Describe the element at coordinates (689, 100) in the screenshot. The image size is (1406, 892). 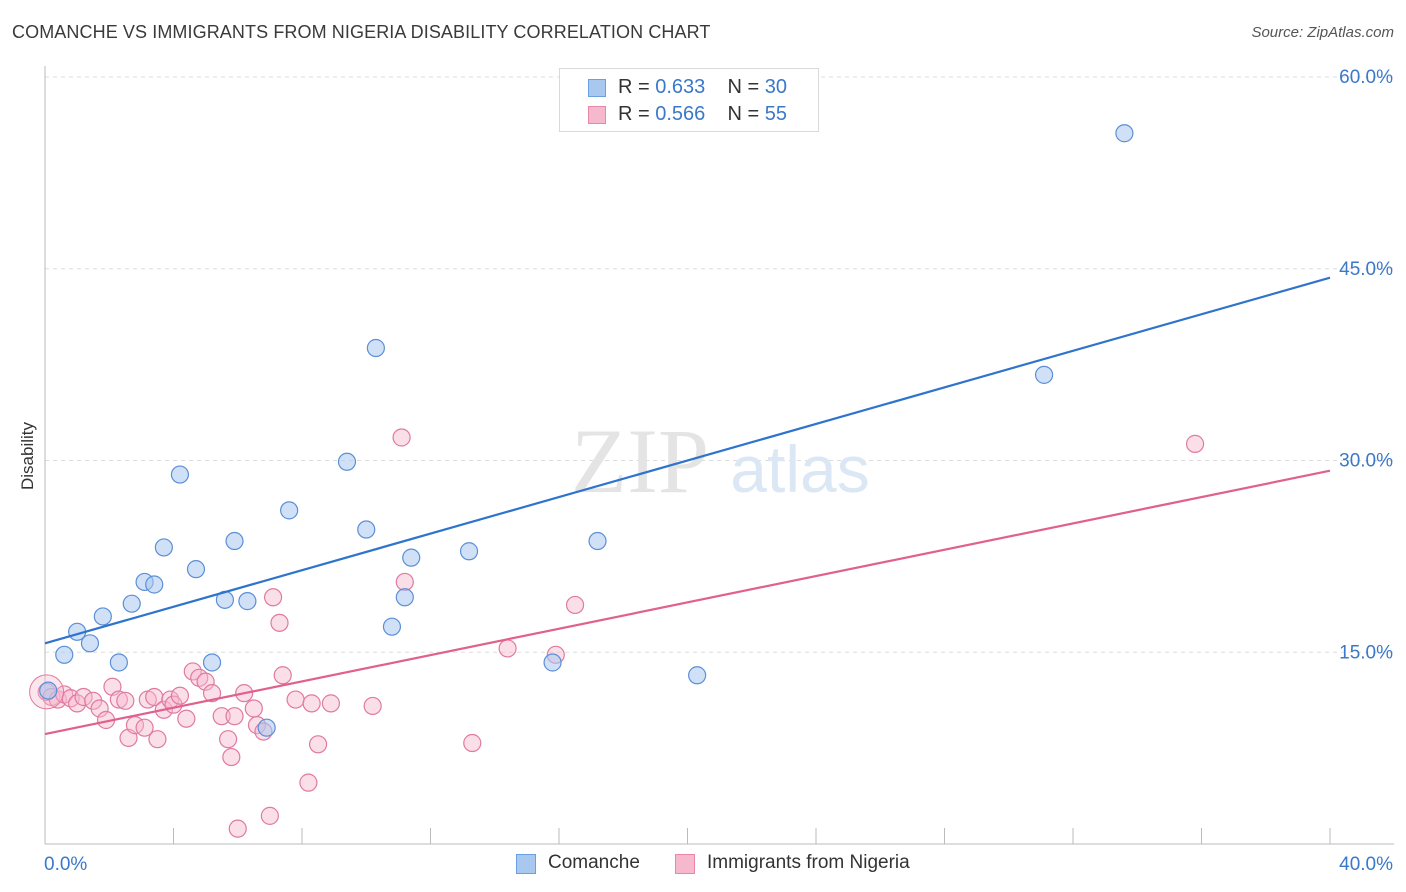
I see `correlation-legend: R = 0.633 N = 30 R = 0.566 N = 55` at that location.